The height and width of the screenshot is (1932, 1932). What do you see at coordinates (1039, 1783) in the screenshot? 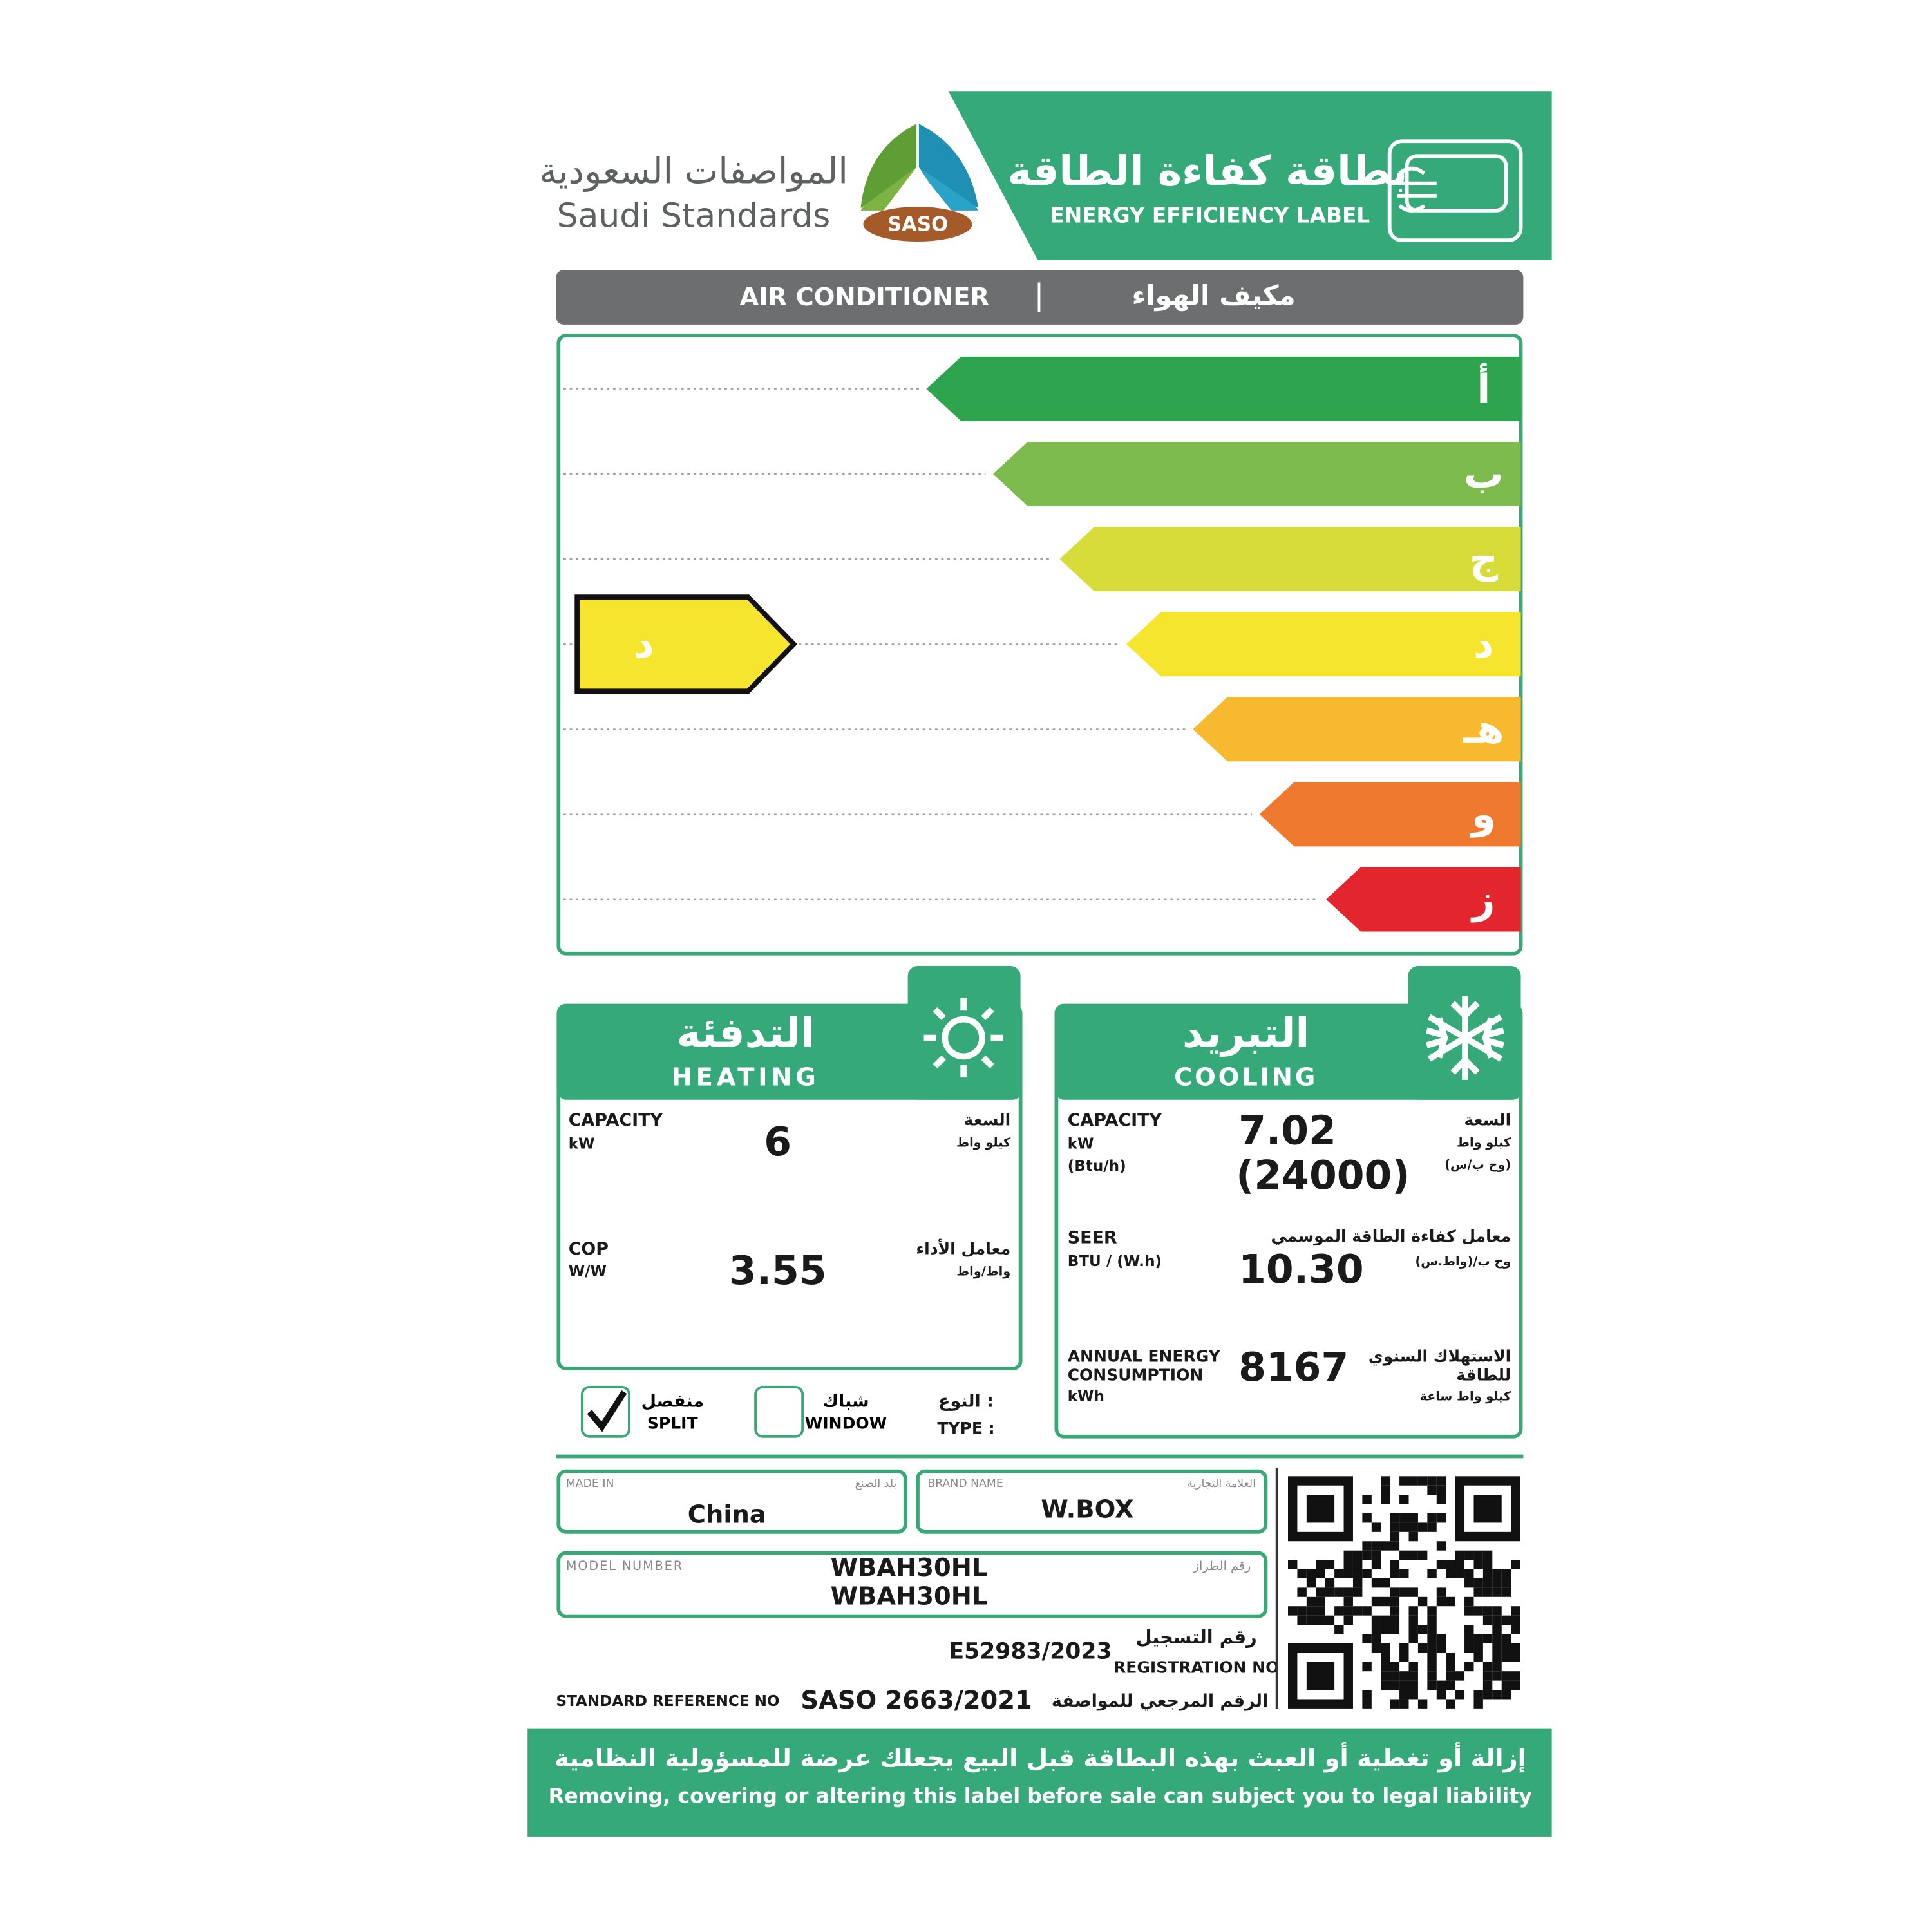
I see `footer-band` at bounding box center [1039, 1783].